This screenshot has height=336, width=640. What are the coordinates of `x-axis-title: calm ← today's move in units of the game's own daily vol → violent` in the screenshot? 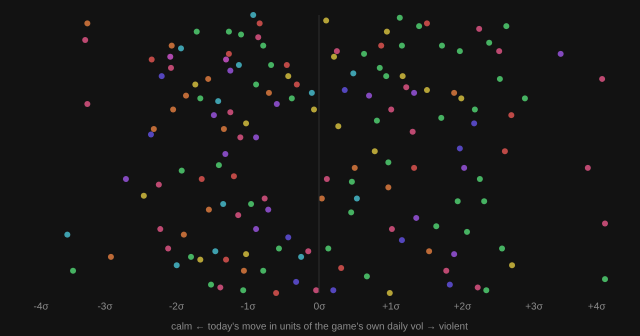 It's located at (319, 327).